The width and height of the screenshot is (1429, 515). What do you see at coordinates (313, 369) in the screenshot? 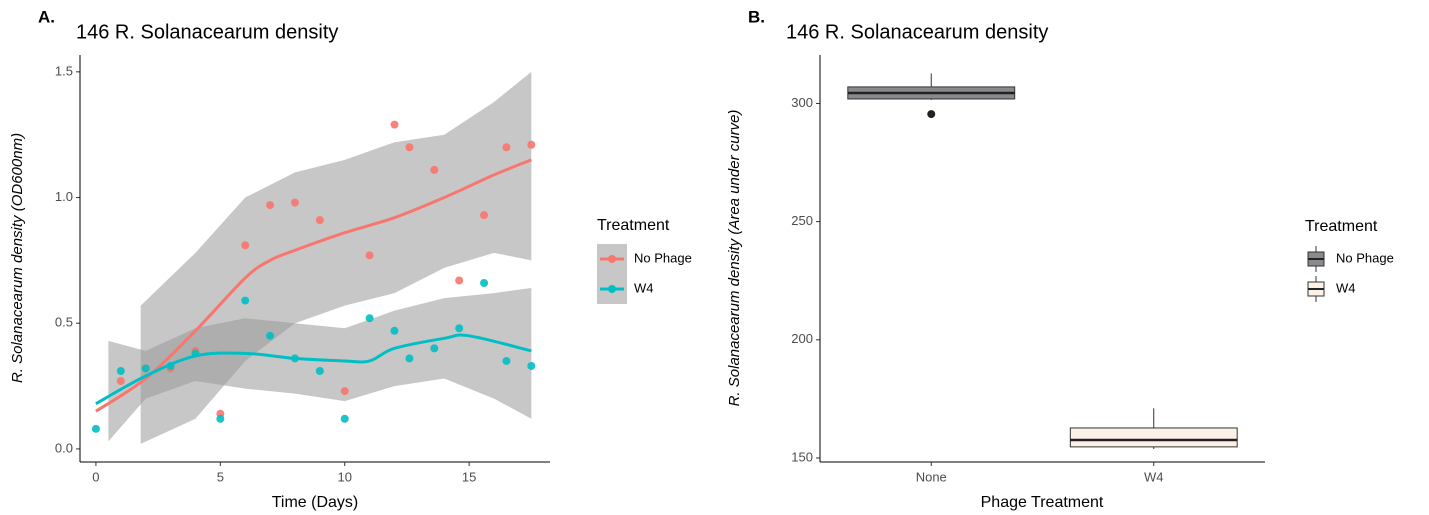
I see `smooth-line` at bounding box center [313, 369].